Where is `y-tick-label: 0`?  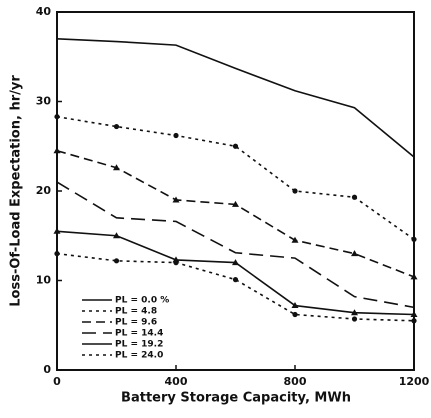
y-tick-label: 0 is located at coordinates (47, 369).